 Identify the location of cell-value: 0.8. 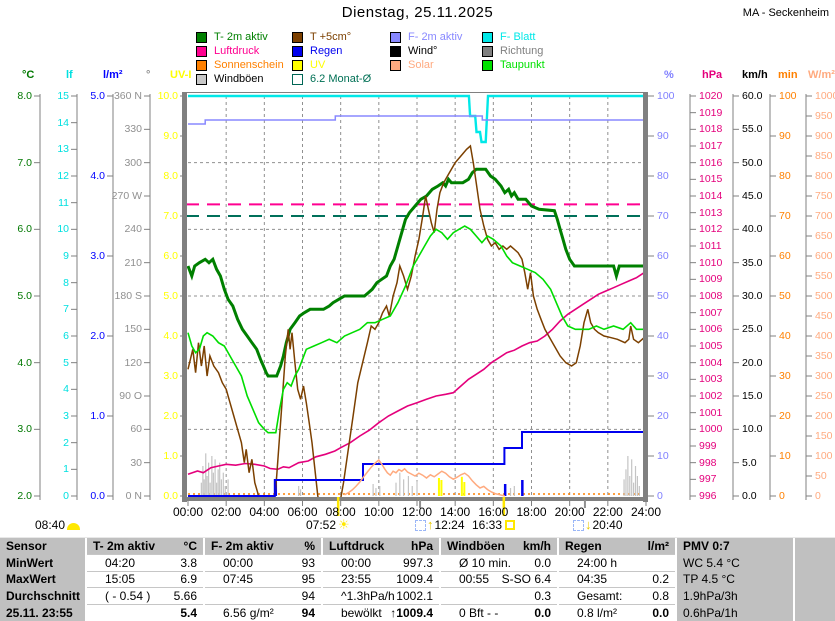
(660, 596).